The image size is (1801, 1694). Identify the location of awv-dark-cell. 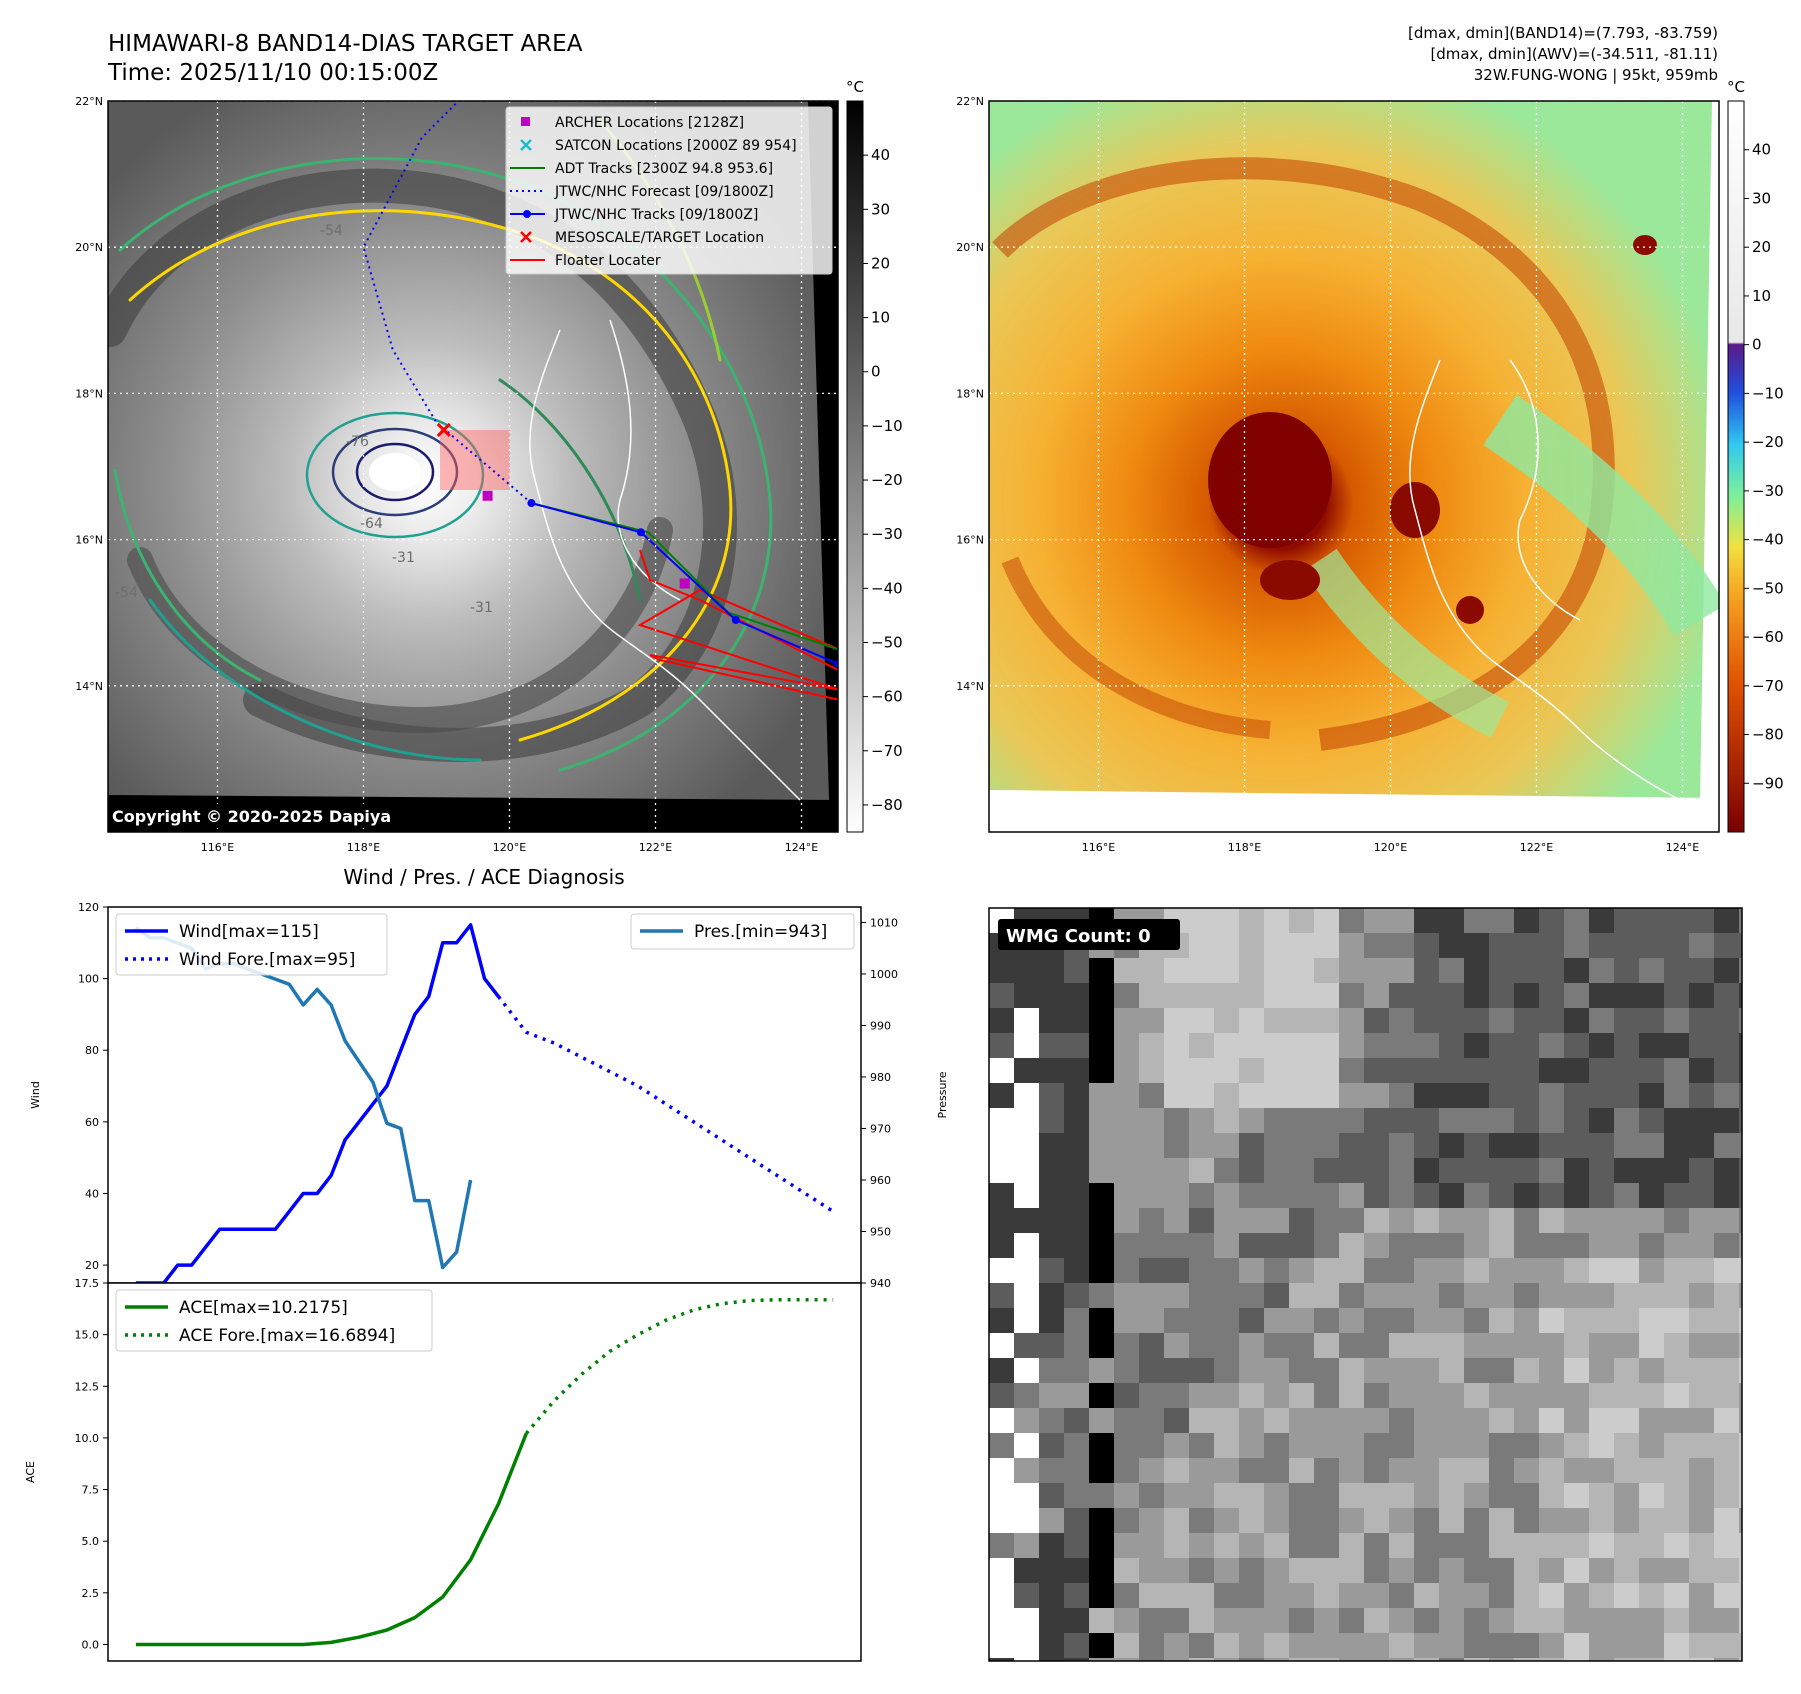
(1290, 580).